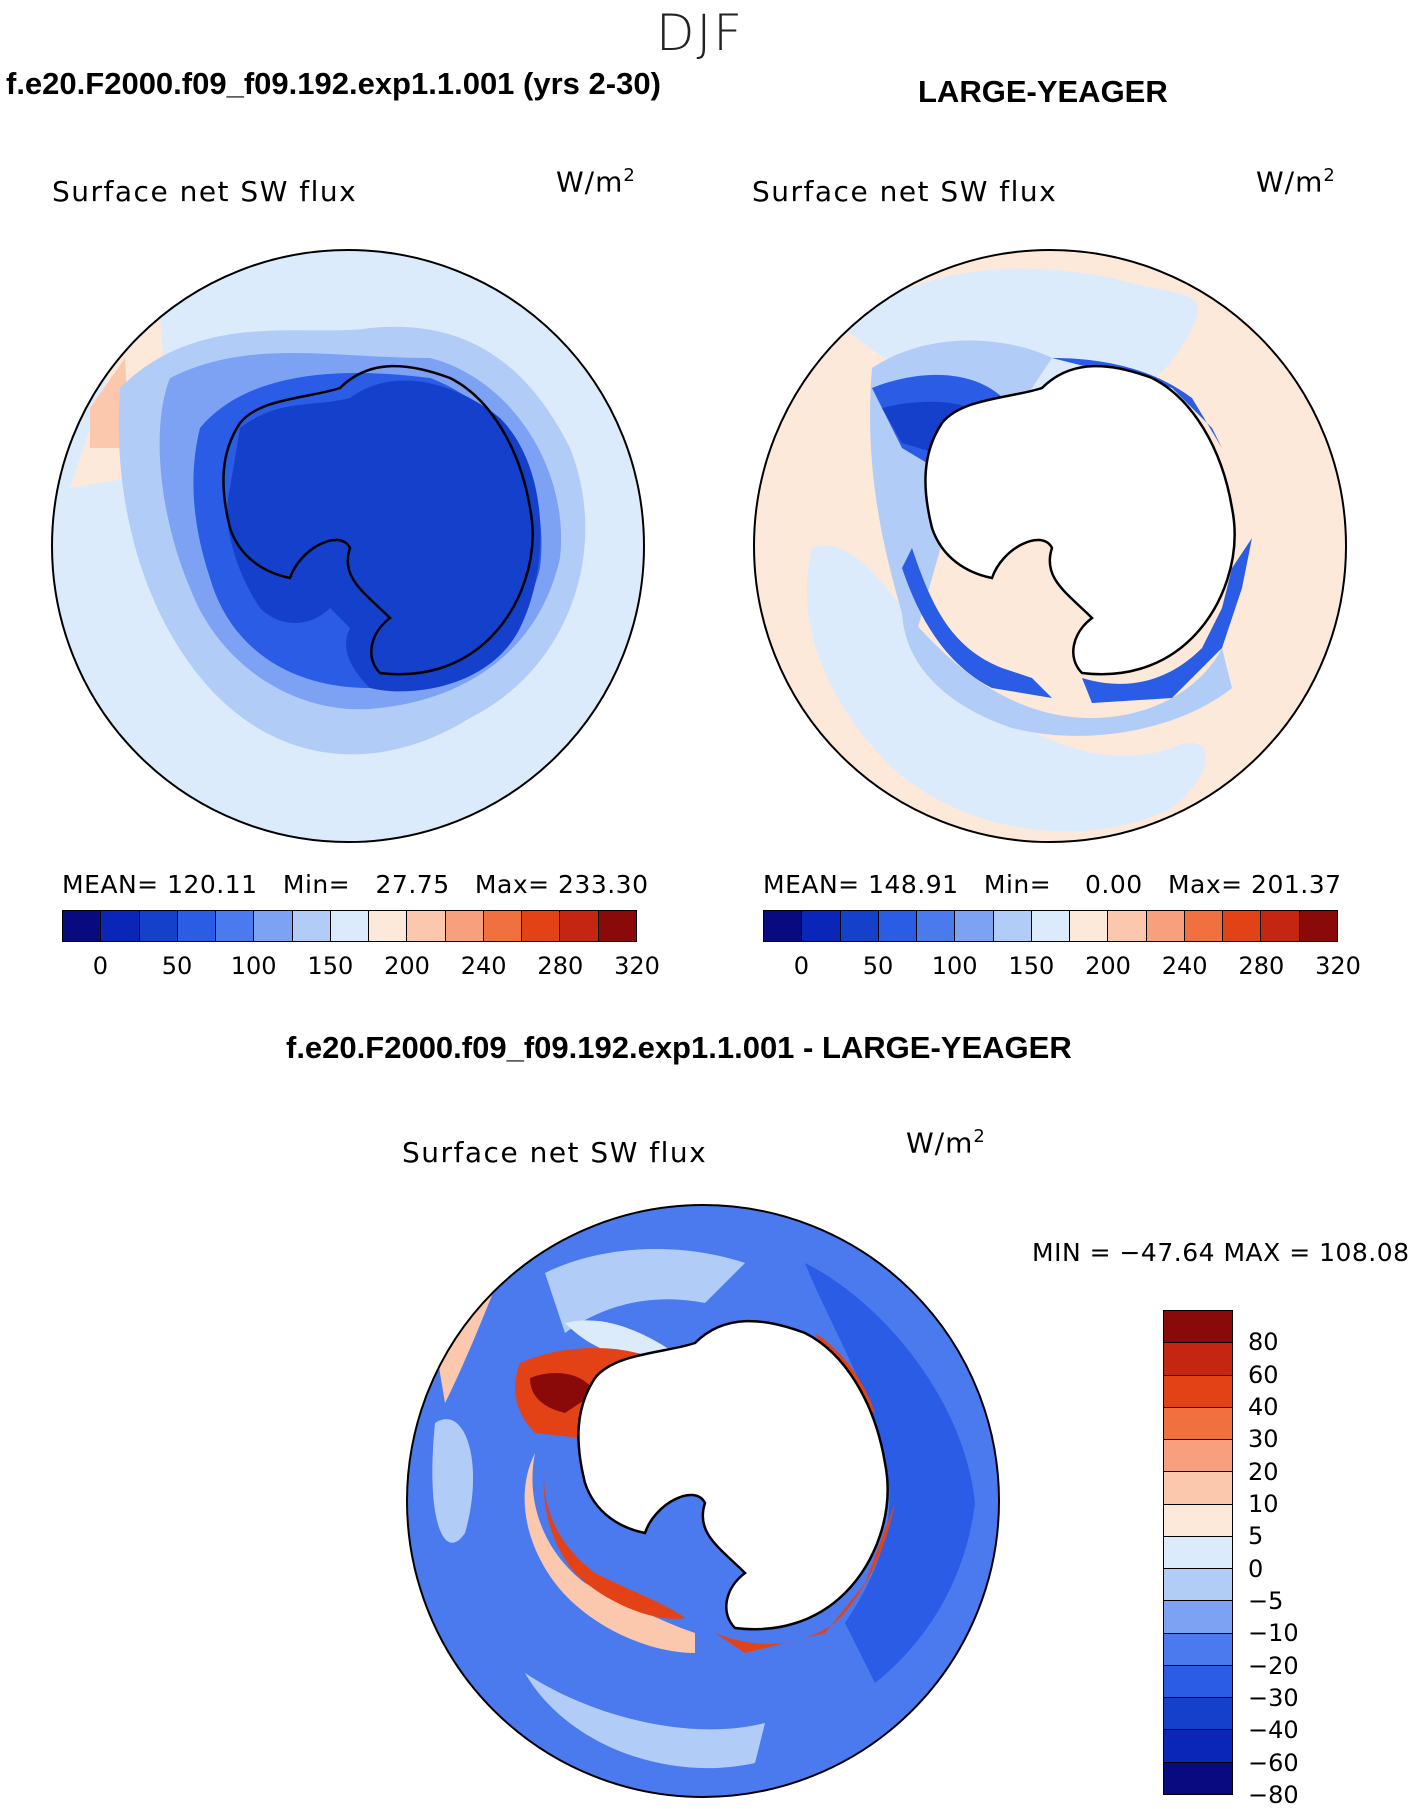 The height and width of the screenshot is (1809, 1421). What do you see at coordinates (205, 191) in the screenshot?
I see `field-title-left: Surface net SW flux` at bounding box center [205, 191].